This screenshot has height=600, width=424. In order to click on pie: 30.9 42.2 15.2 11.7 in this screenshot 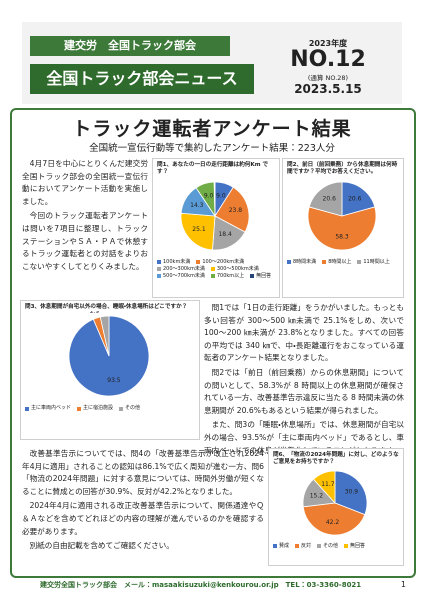, I will do `click(335, 503)`.